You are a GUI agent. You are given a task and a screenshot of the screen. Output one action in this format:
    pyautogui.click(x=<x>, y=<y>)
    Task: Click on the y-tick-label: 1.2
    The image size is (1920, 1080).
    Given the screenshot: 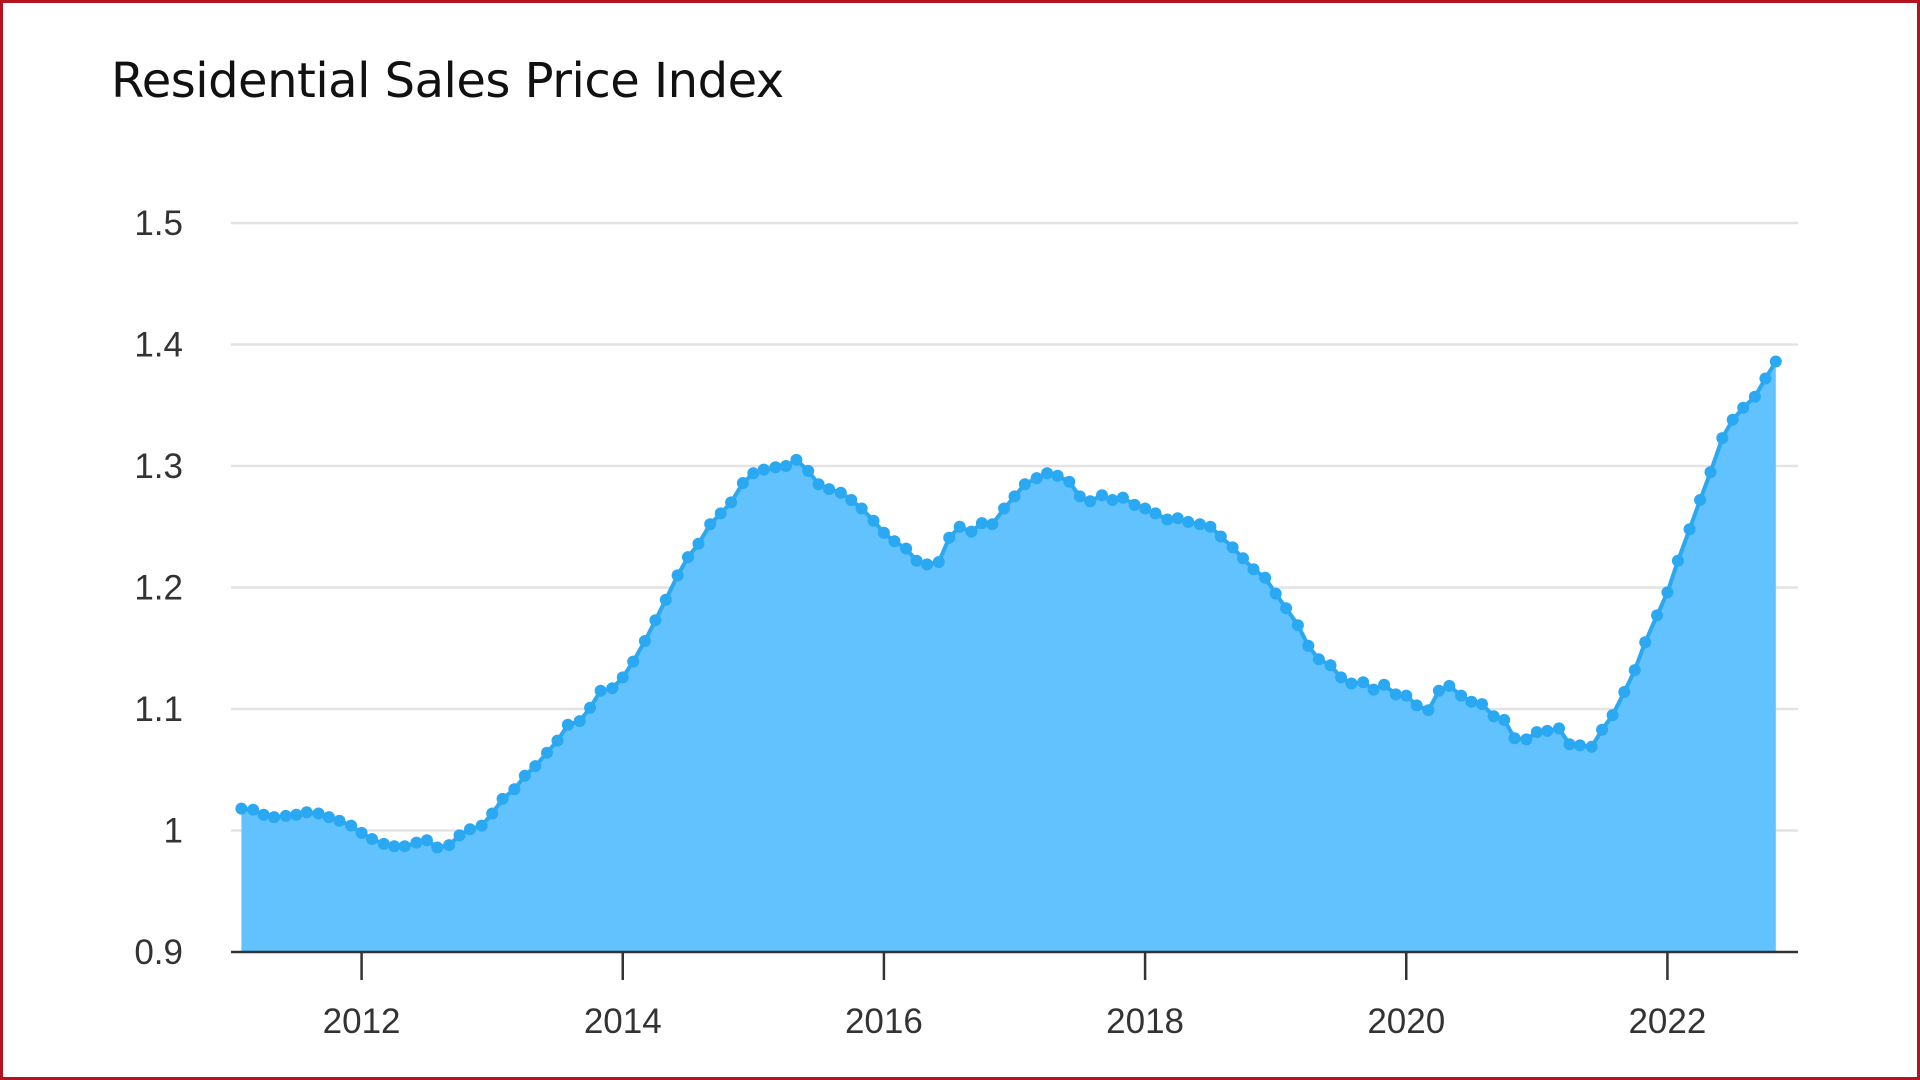 What is the action you would take?
    pyautogui.click(x=158, y=588)
    